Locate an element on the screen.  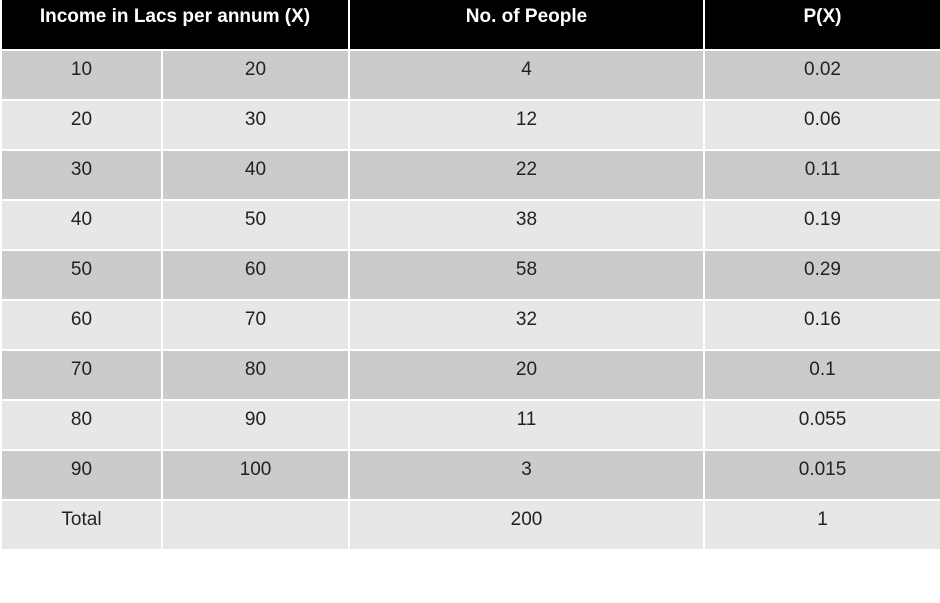
income-from-cell: 30 is located at coordinates (81, 175).